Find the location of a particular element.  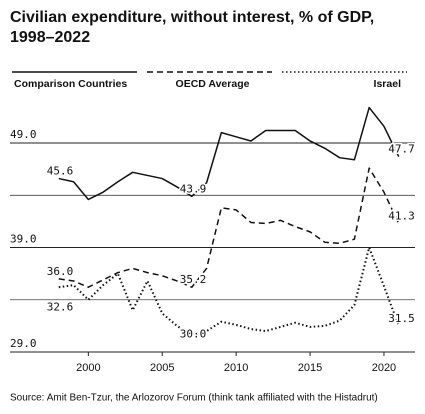

annotation: 43.9 is located at coordinates (193, 188).